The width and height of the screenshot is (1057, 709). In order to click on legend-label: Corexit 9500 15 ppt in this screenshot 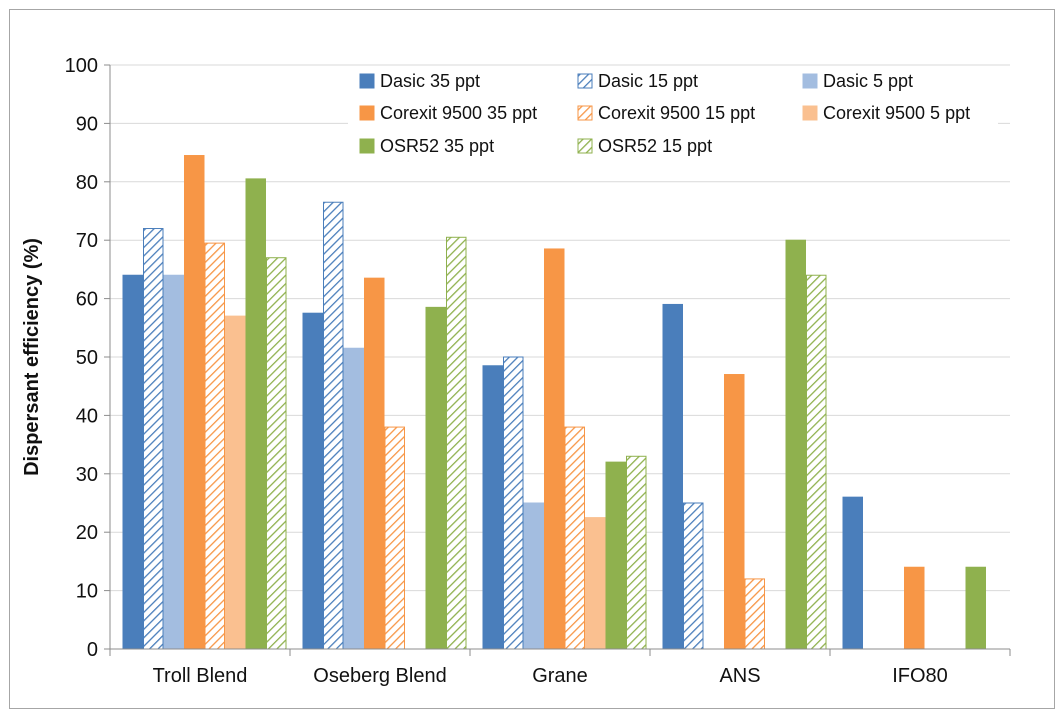, I will do `click(676, 113)`.